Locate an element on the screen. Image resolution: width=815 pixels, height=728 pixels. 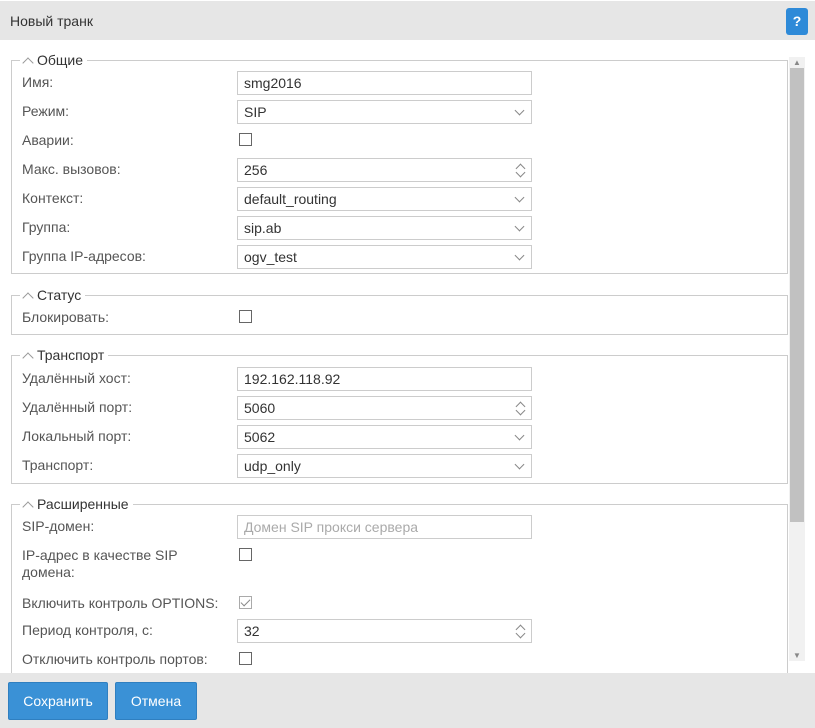
dialog-header: Новый транк ? is located at coordinates (407, 20).